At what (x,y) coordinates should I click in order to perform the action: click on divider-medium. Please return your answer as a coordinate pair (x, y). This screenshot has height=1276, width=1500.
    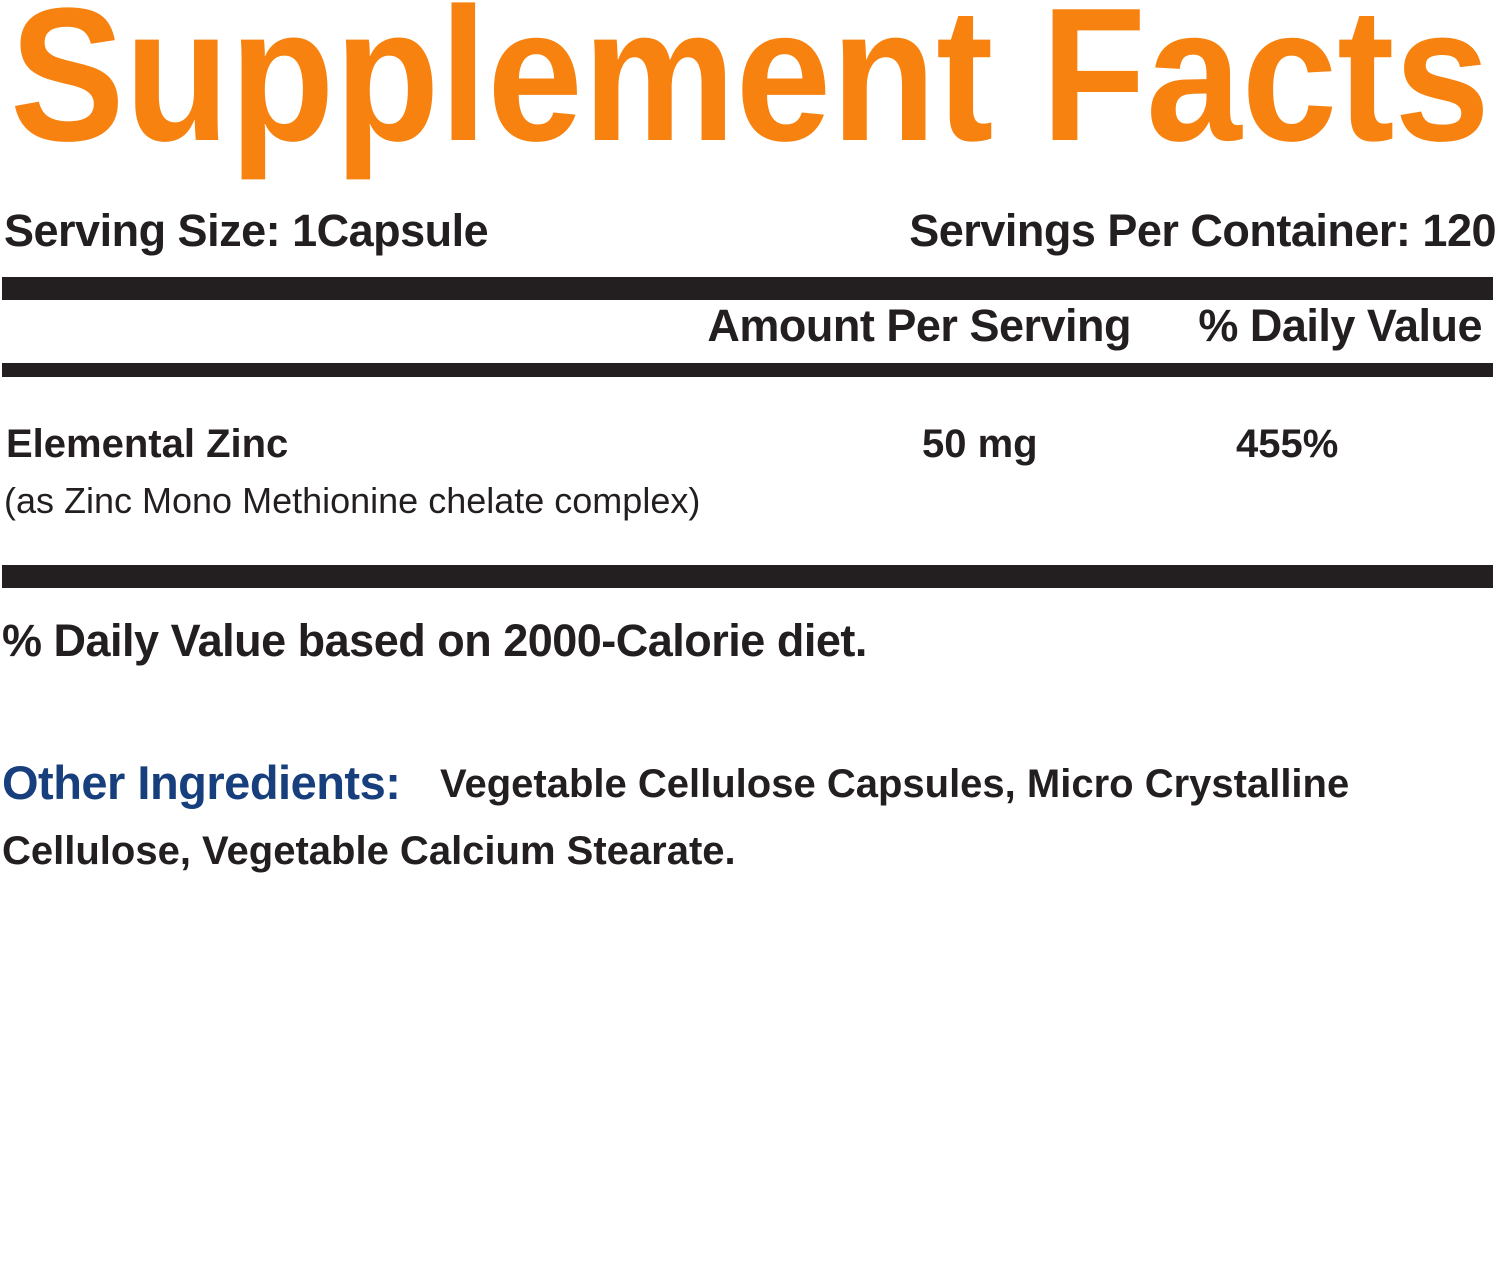
    Looking at the image, I should click on (747, 370).